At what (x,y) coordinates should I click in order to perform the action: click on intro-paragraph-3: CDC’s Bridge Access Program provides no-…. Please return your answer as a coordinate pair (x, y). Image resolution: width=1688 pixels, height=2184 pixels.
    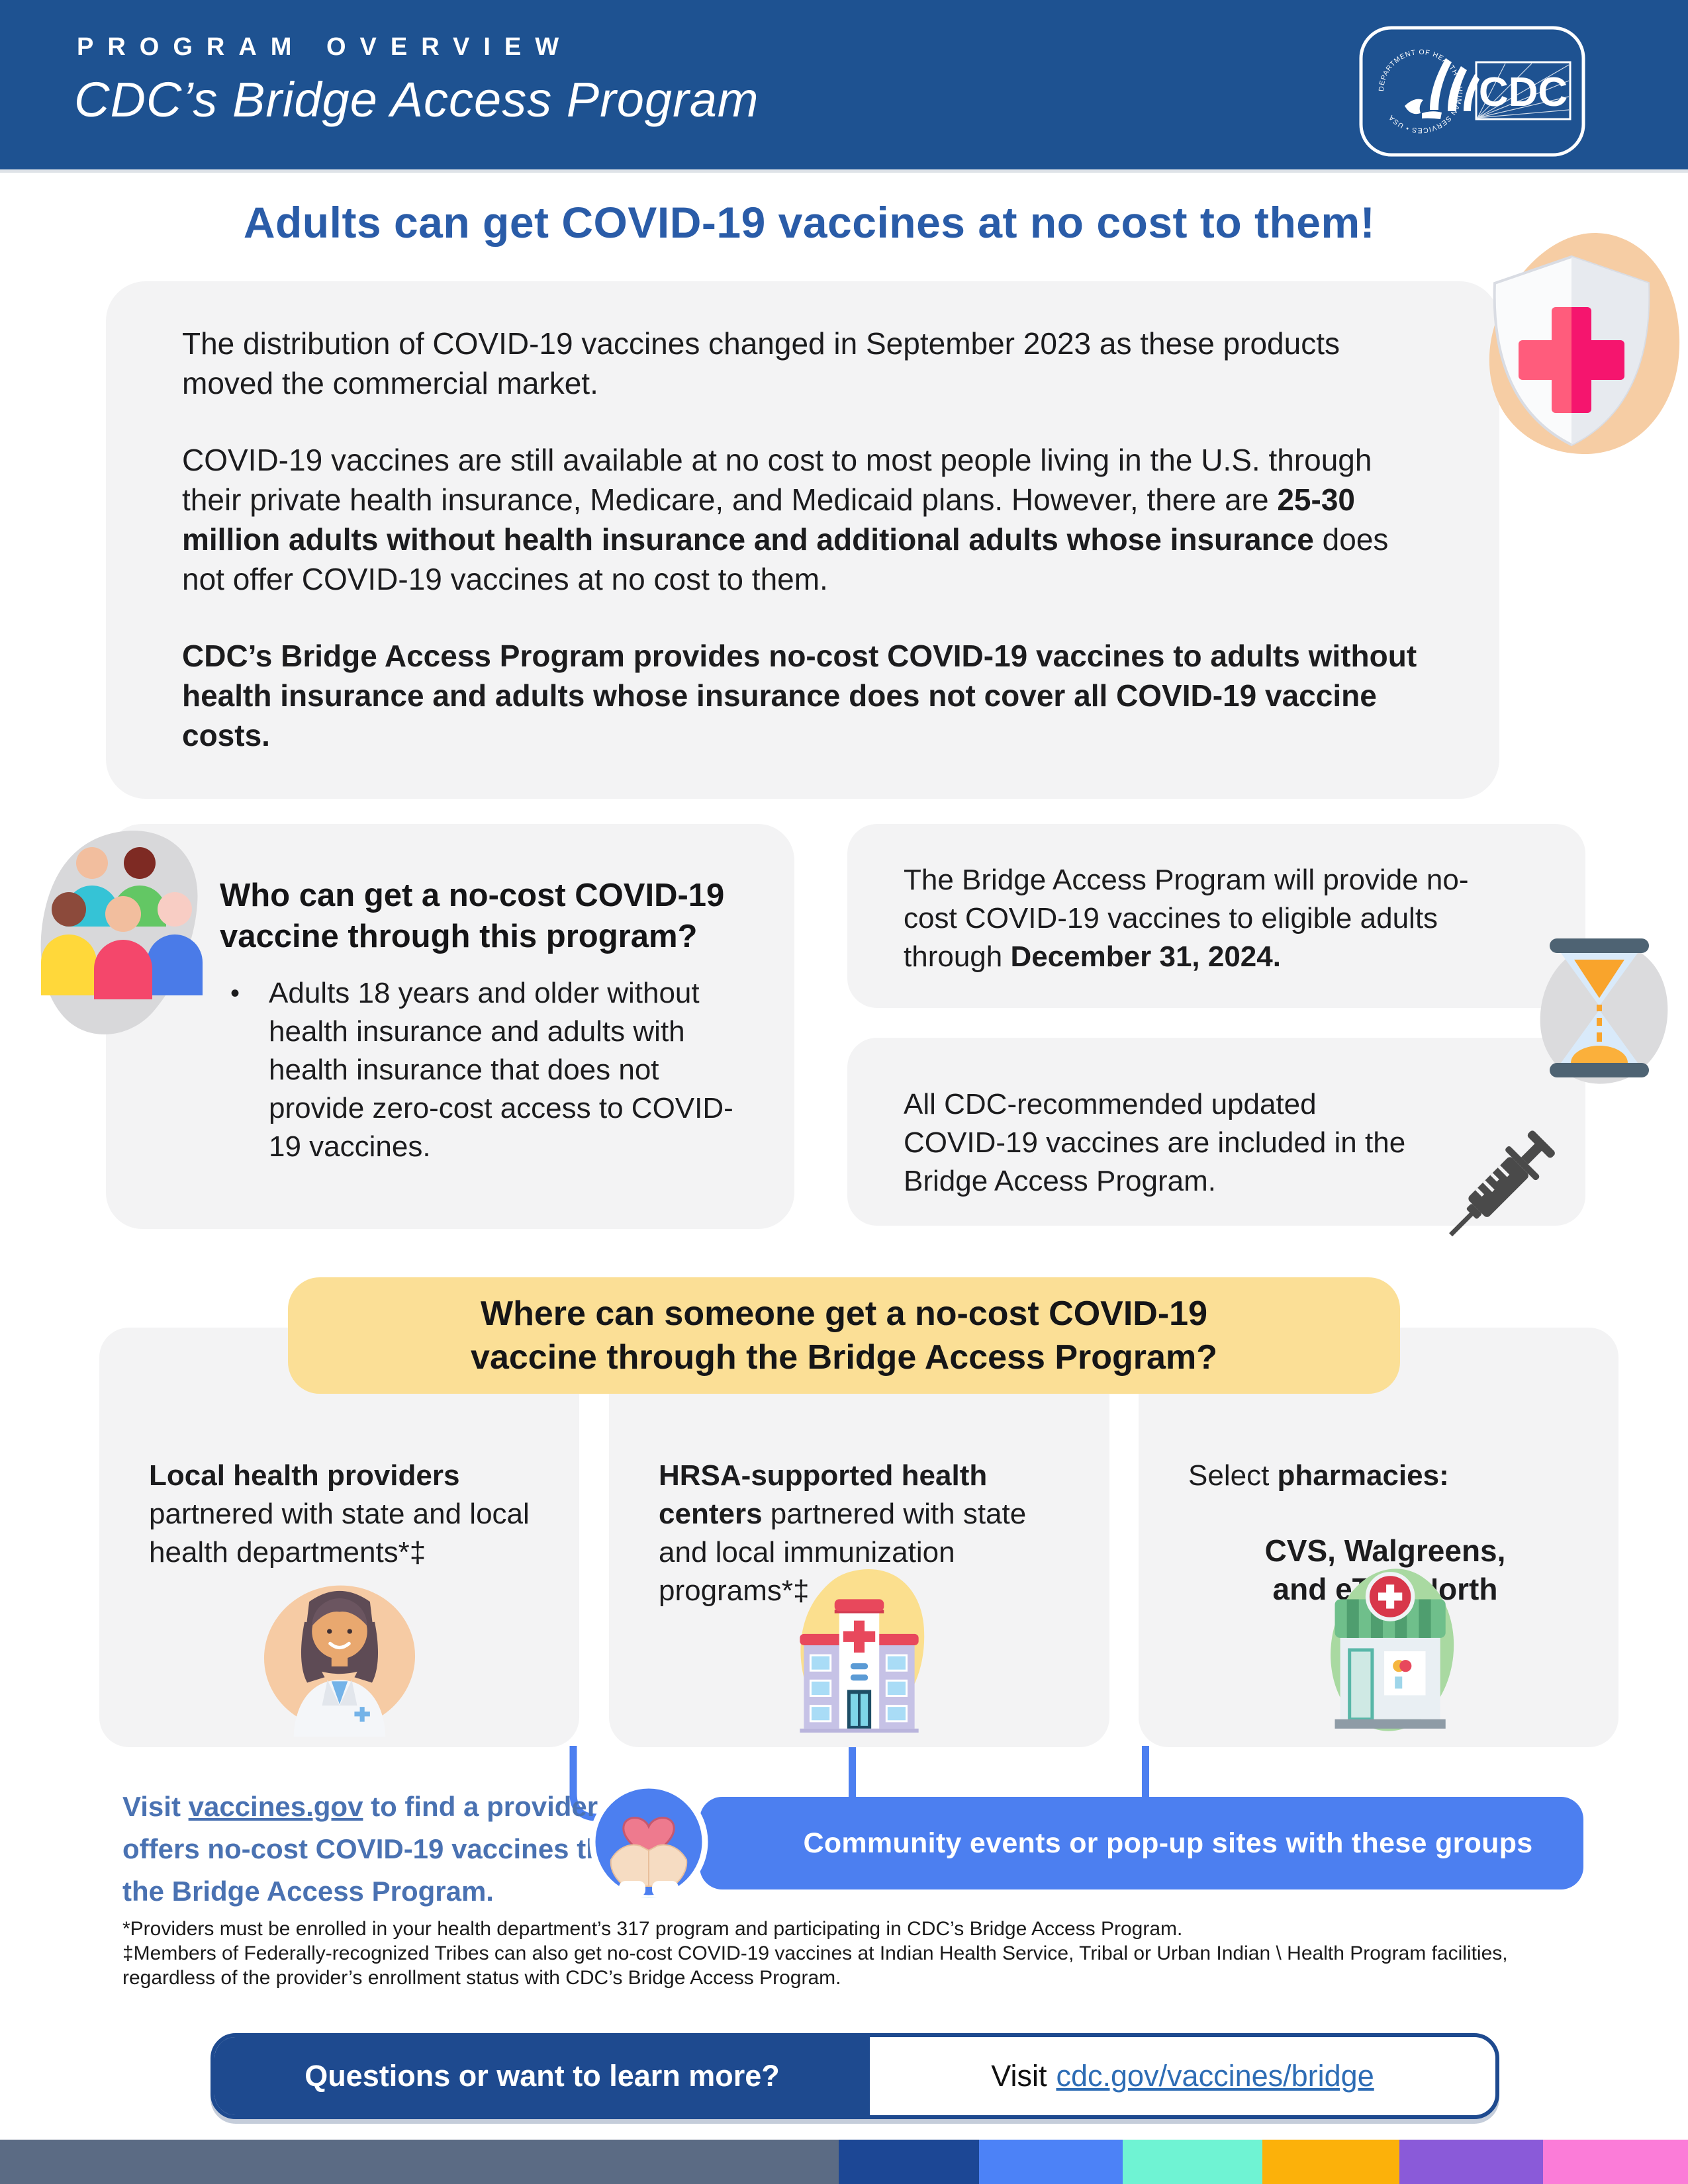
    Looking at the image, I should click on (799, 695).